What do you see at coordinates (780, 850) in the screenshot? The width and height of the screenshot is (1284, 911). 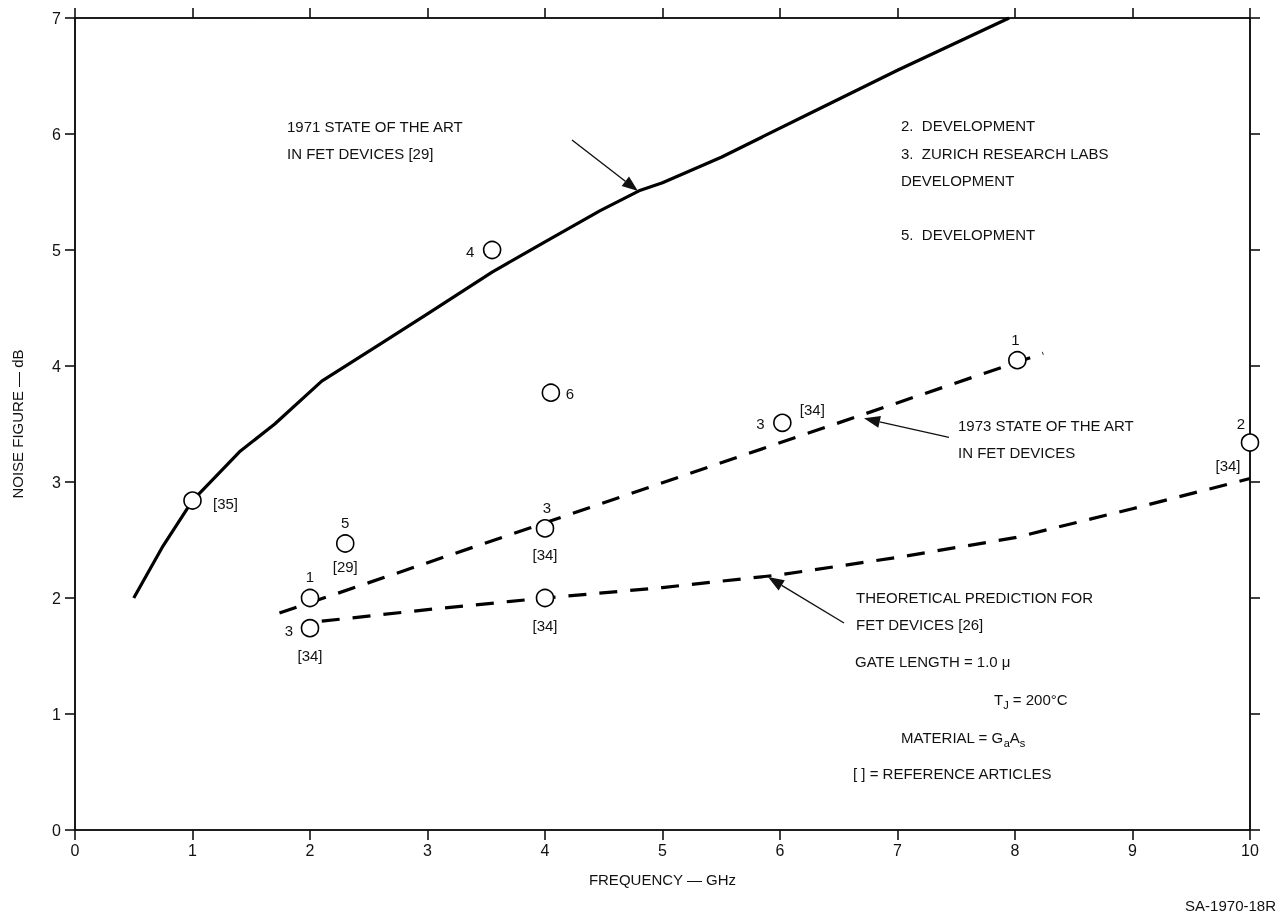 I see `x-tick-label: 6` at bounding box center [780, 850].